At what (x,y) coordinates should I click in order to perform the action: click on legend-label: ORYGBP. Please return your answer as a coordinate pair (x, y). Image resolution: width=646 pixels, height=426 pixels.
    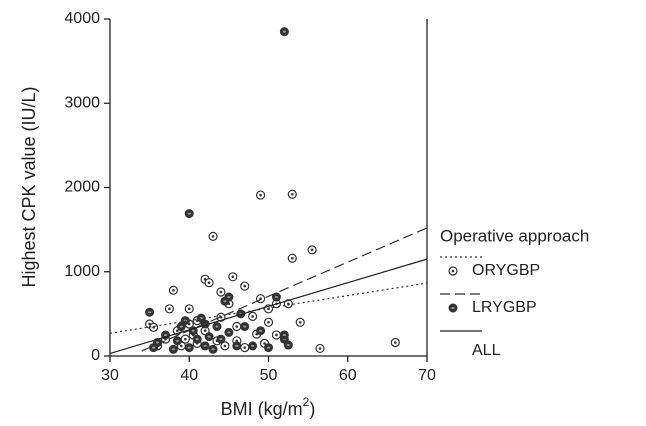
    Looking at the image, I should click on (506, 270).